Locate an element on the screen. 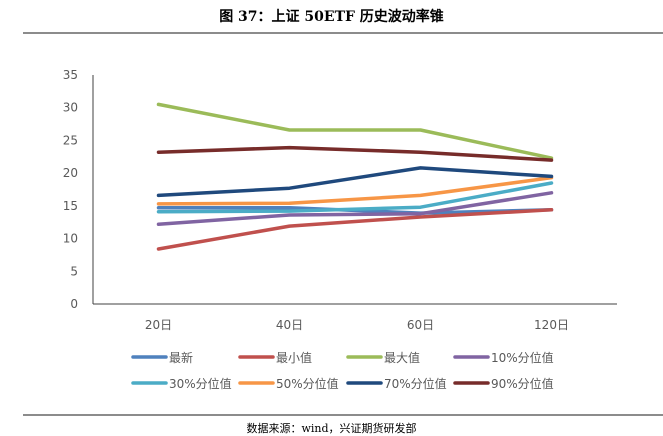  legend-item: 90%分位值 is located at coordinates (503, 383).